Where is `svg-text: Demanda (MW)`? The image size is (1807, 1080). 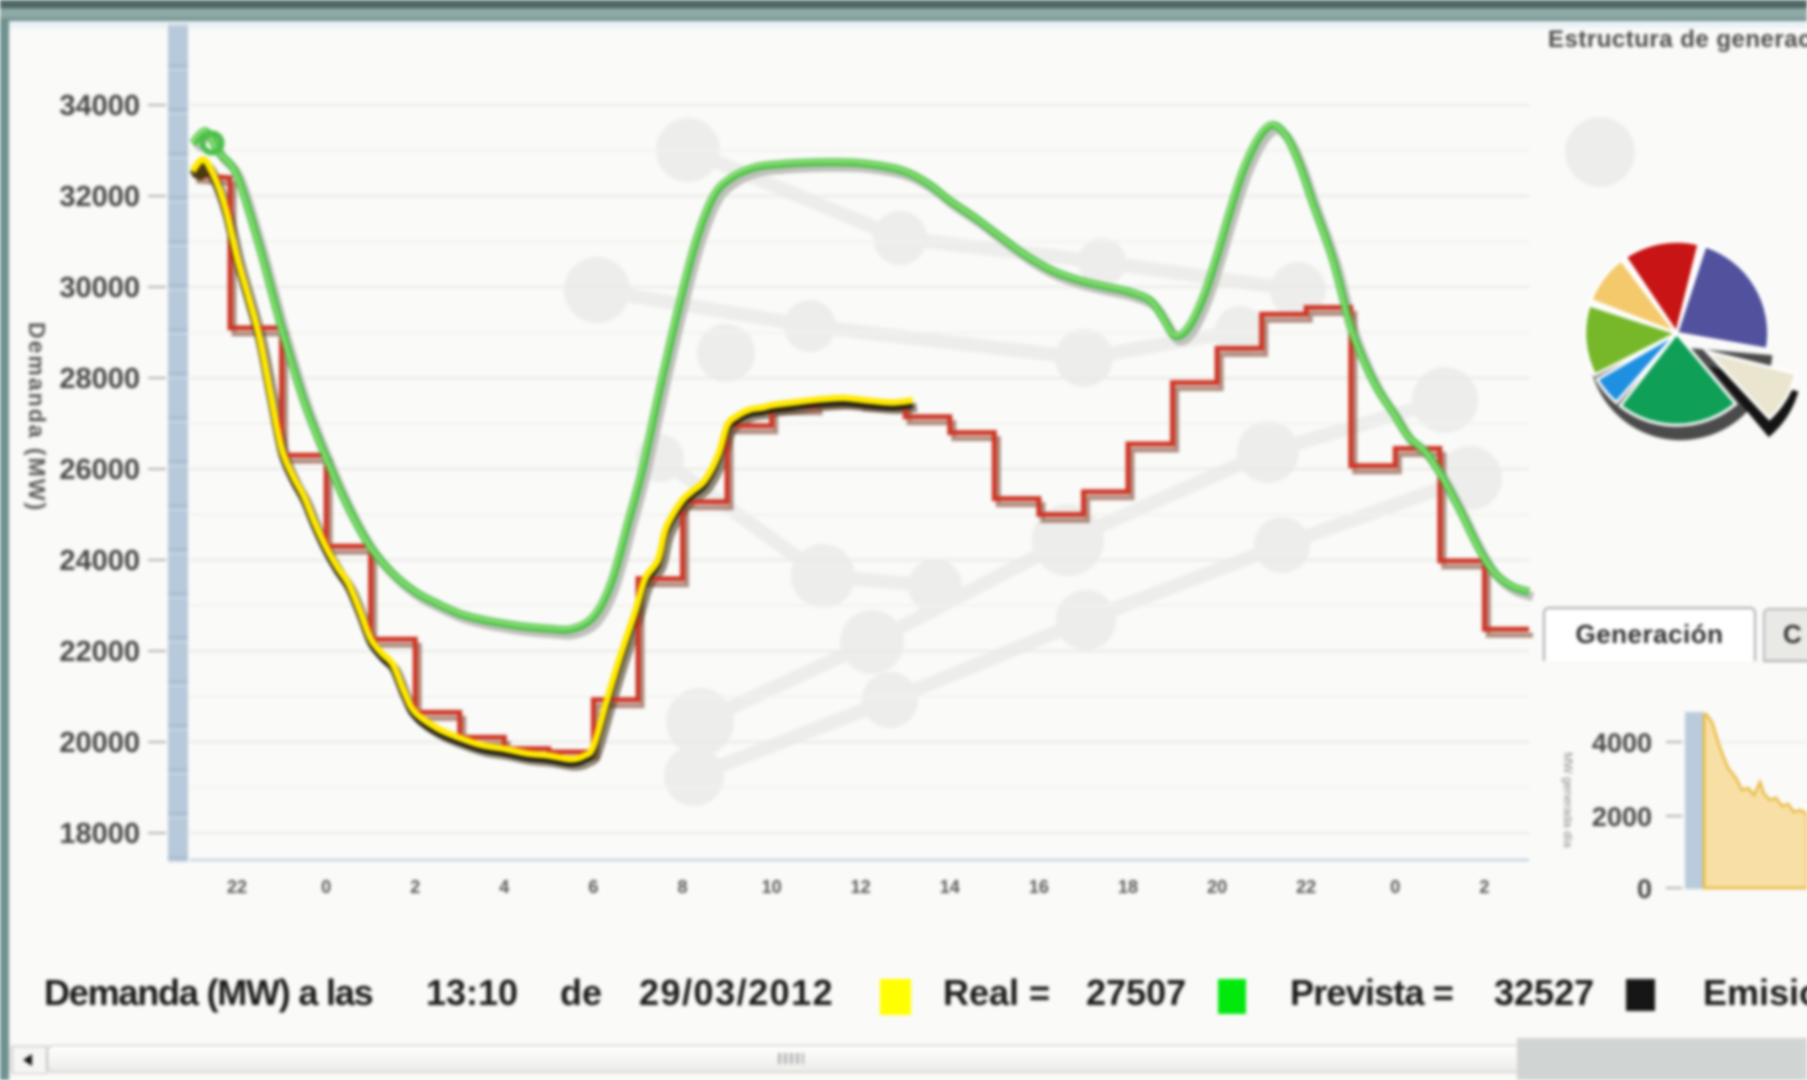 svg-text: Demanda (MW) is located at coordinates (37, 417).